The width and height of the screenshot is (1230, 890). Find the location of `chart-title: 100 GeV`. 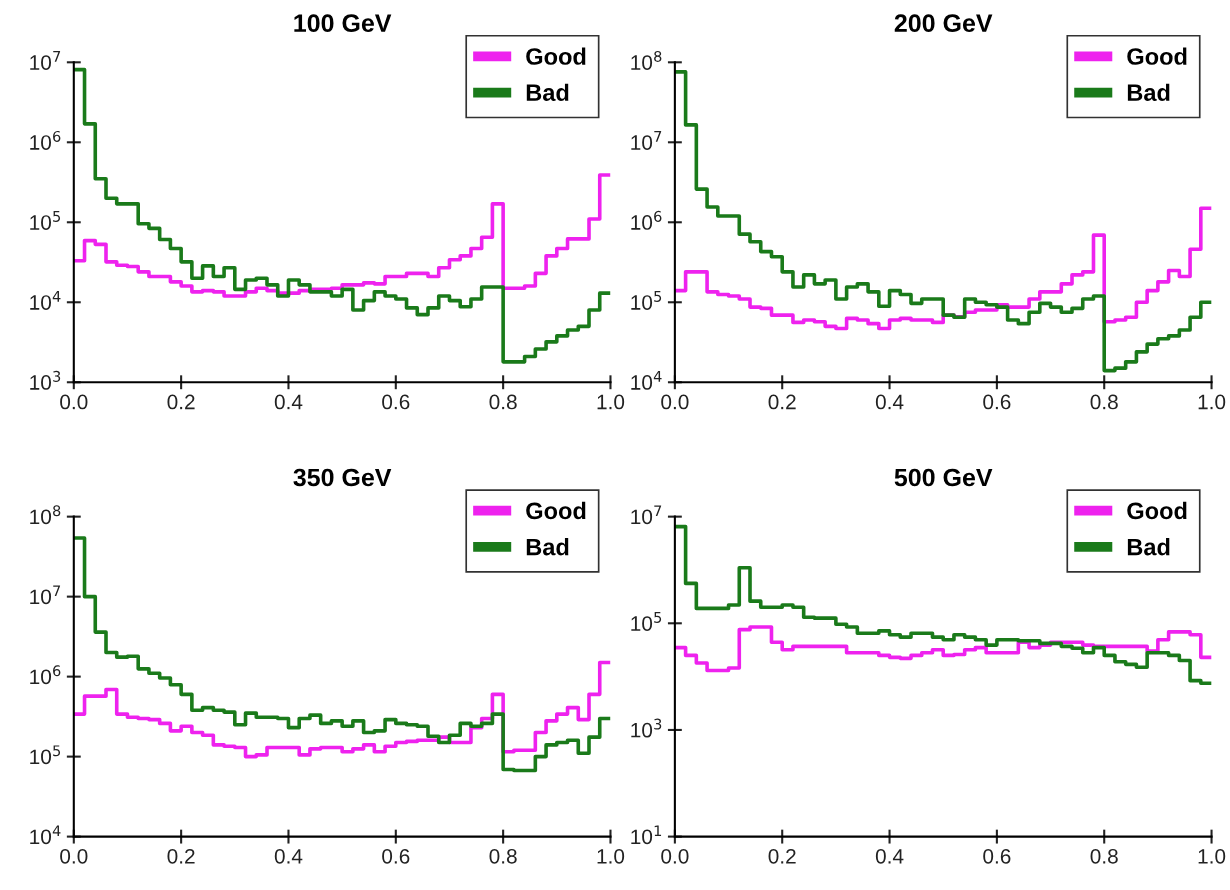

chart-title: 100 GeV is located at coordinates (343, 23).